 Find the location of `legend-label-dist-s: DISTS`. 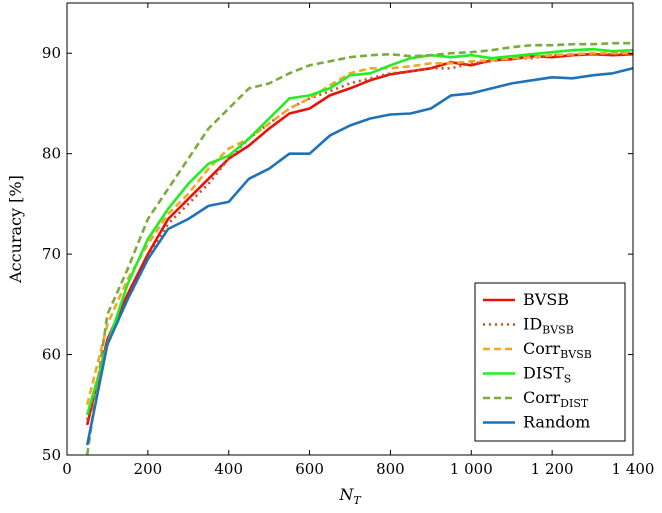

legend-label-dist-s: DISTS is located at coordinates (547, 375).